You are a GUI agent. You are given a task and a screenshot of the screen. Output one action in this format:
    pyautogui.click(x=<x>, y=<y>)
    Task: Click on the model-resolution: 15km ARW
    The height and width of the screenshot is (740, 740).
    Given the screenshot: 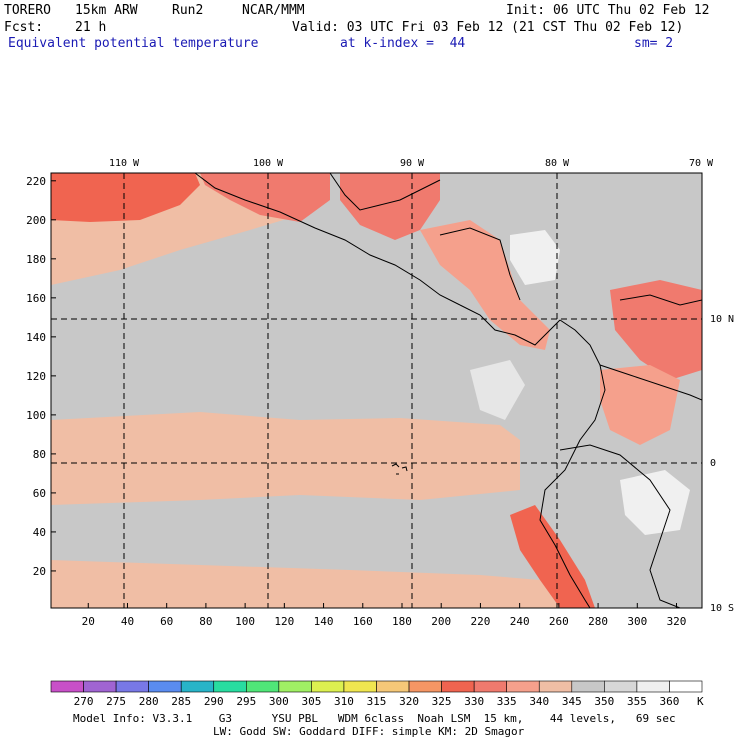 What is the action you would take?
    pyautogui.click(x=106, y=10)
    